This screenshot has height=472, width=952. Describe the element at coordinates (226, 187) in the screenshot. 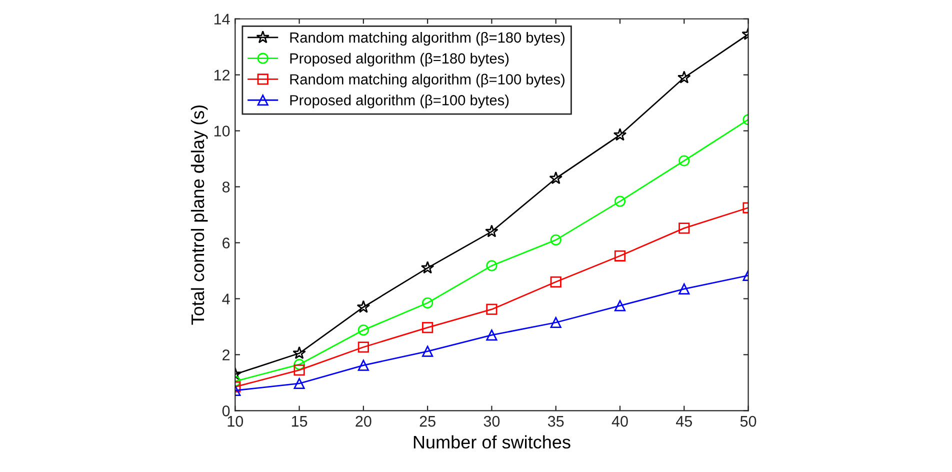

I see `y-tick-label: 8` at that location.